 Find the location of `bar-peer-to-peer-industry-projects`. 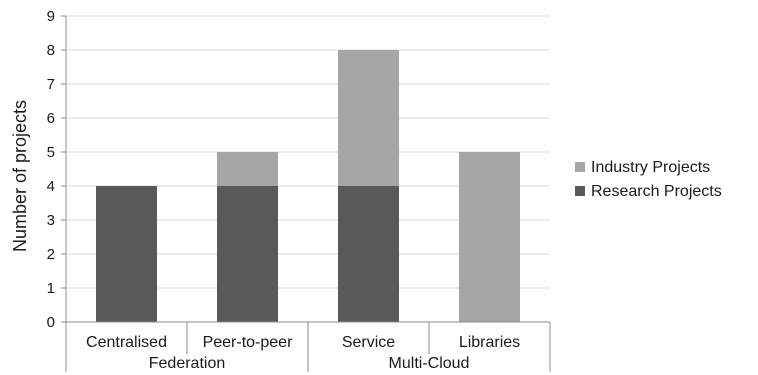

bar-peer-to-peer-industry-projects is located at coordinates (247, 169).